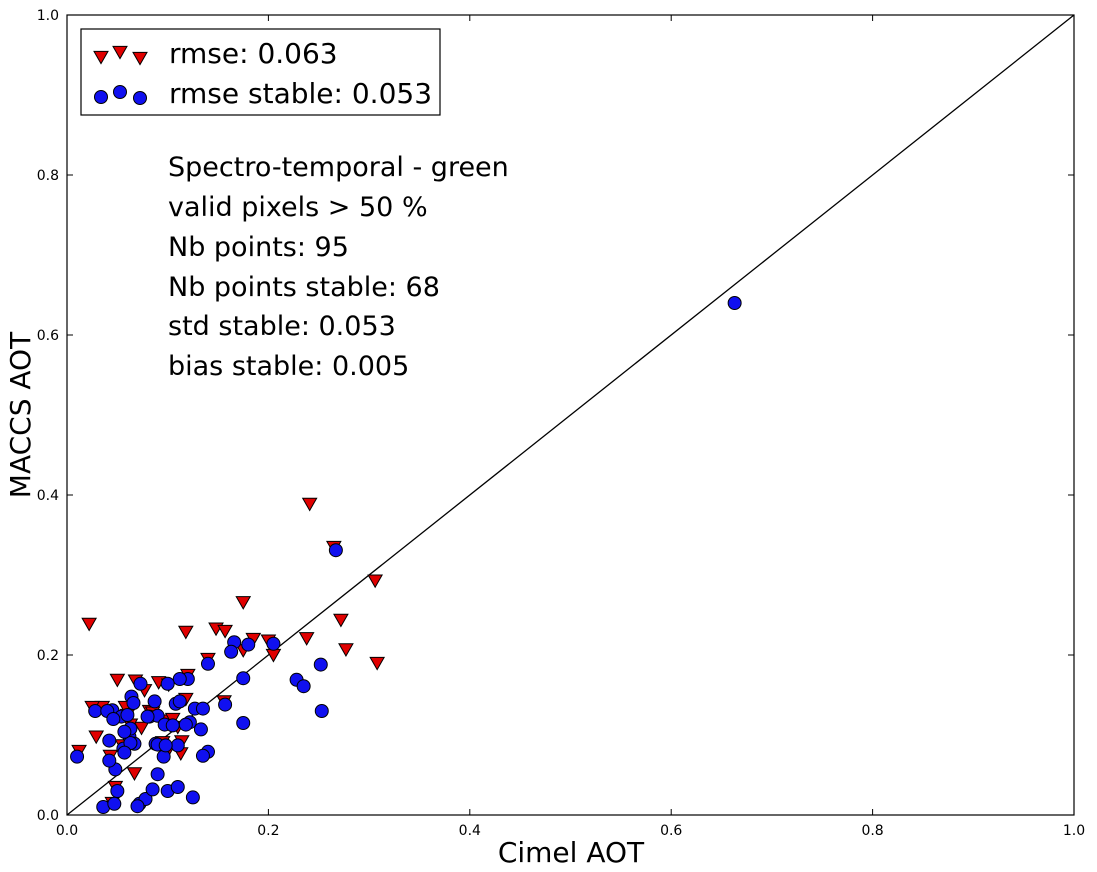 The height and width of the screenshot is (872, 1097). I want to click on annotation-bias-stable: bias stable: 0.005, so click(288, 366).